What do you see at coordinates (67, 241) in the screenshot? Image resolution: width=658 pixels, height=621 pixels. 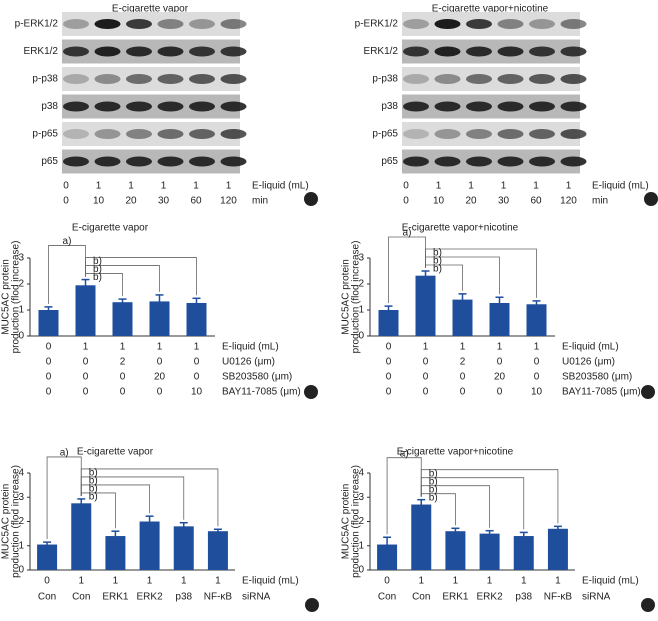 I see `significance-label: a)` at bounding box center [67, 241].